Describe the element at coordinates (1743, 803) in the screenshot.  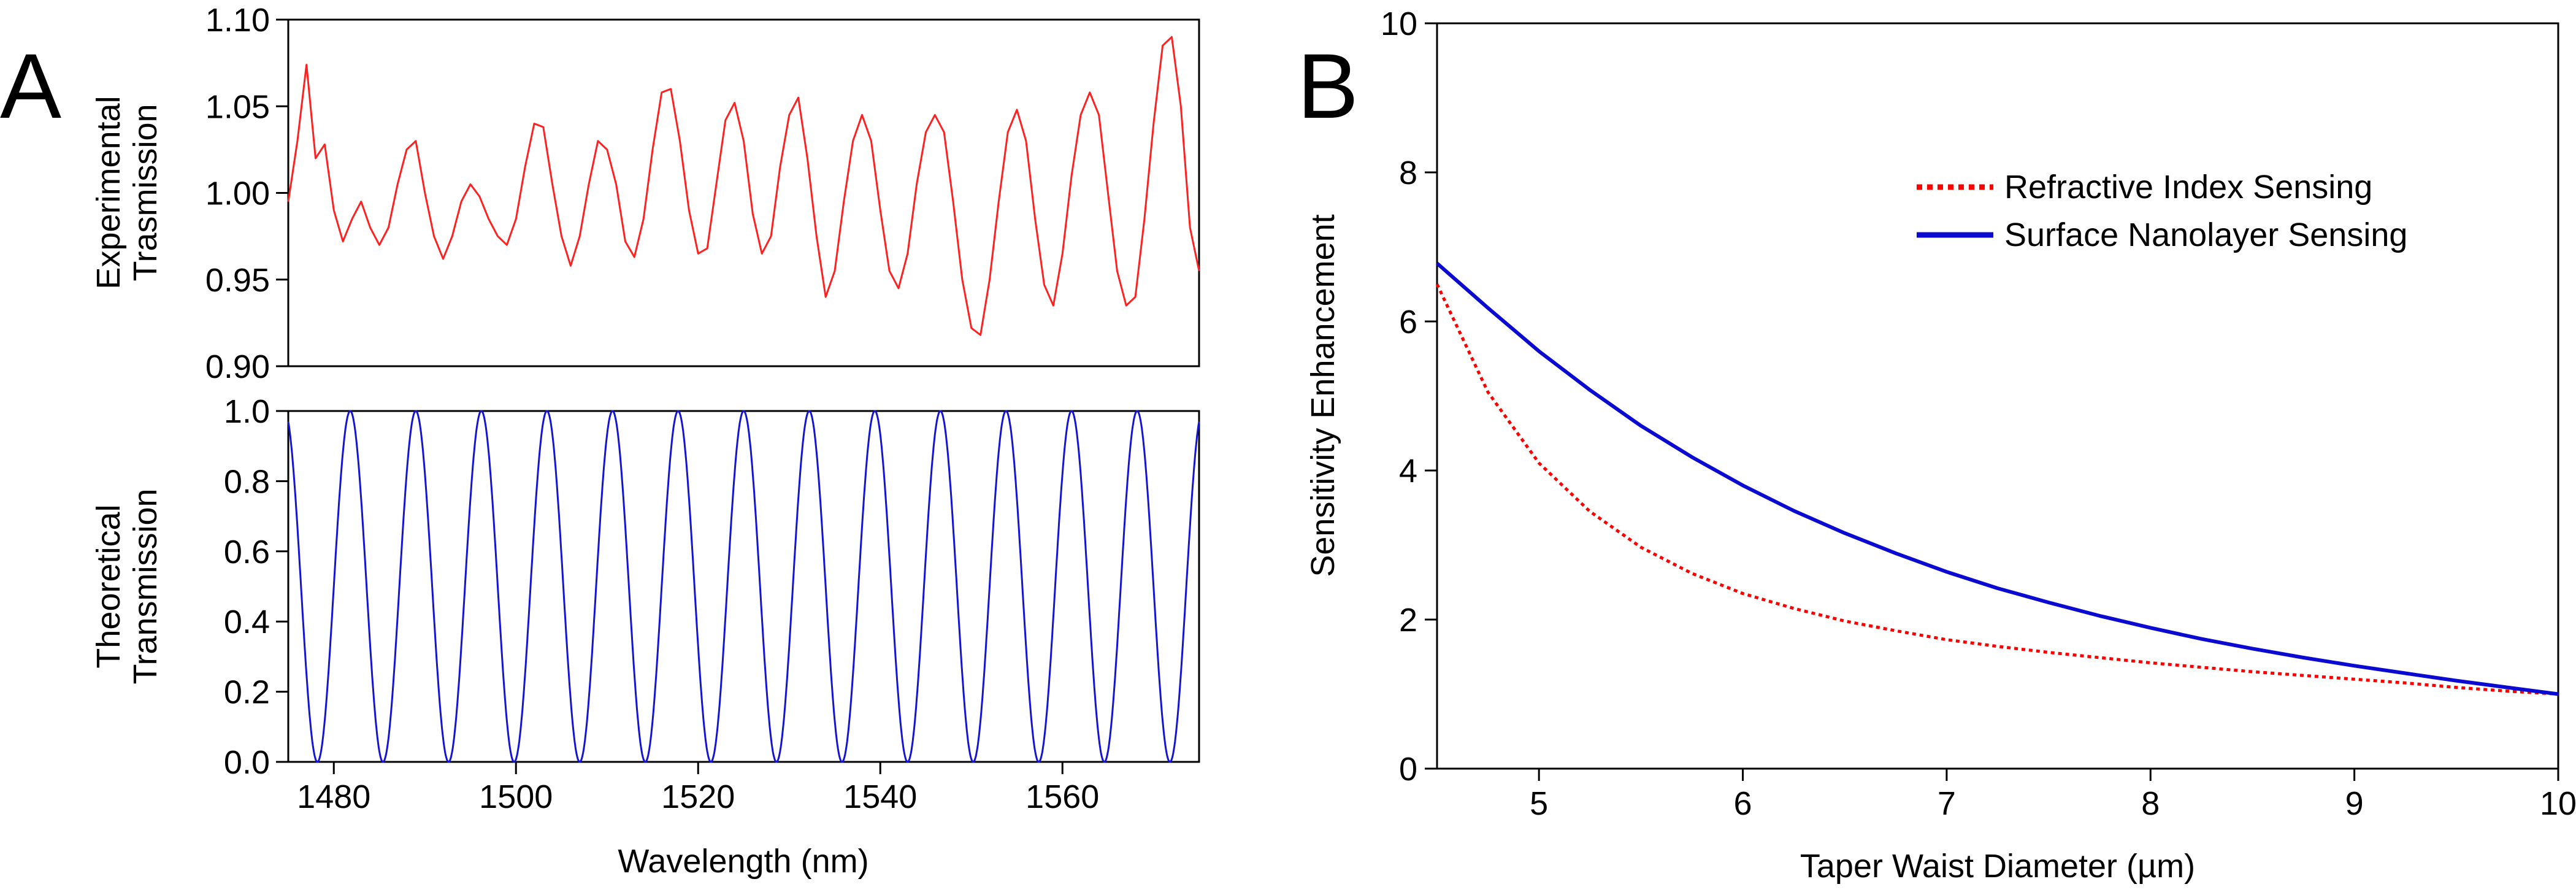
I see `x-tick-label: 6` at that location.